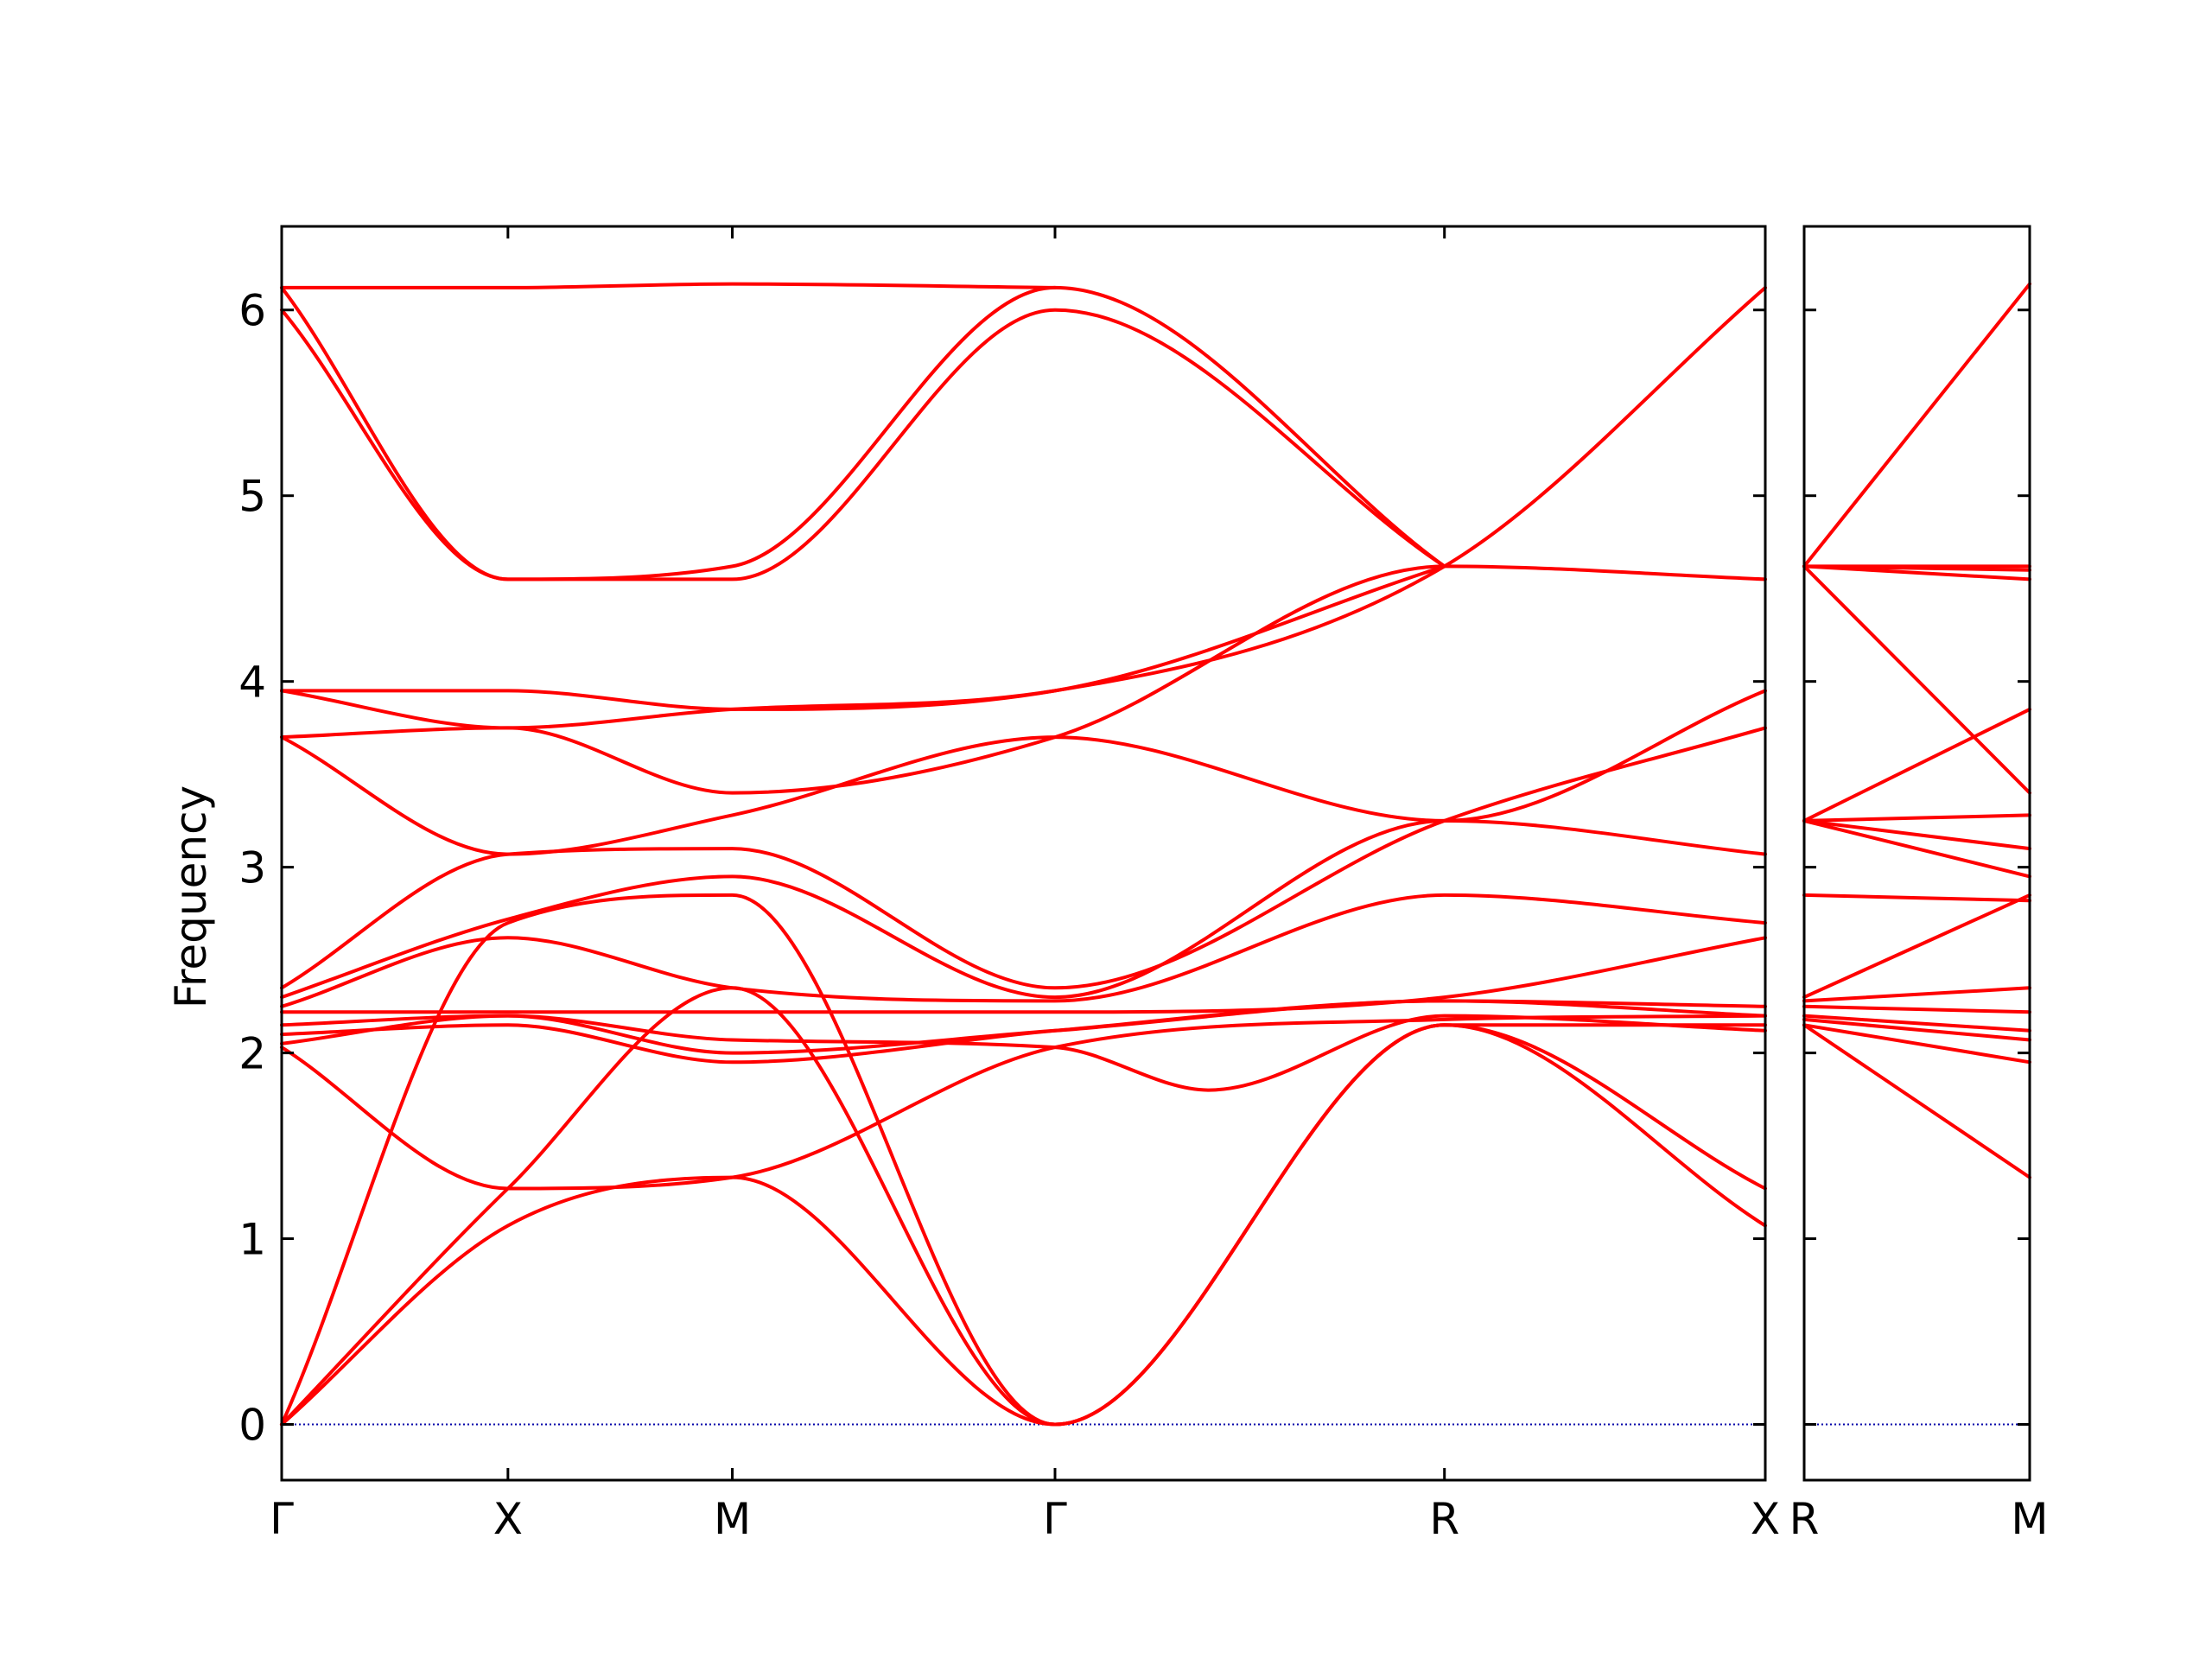 This screenshot has height=1659, width=2212. Describe the element at coordinates (191, 897) in the screenshot. I see `y-axis-label: Frequency` at that location.